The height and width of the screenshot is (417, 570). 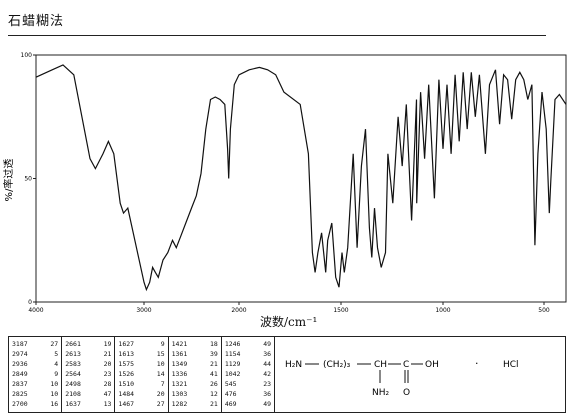 I want to click on peak-row: 1484 20, so click(x=141, y=394).